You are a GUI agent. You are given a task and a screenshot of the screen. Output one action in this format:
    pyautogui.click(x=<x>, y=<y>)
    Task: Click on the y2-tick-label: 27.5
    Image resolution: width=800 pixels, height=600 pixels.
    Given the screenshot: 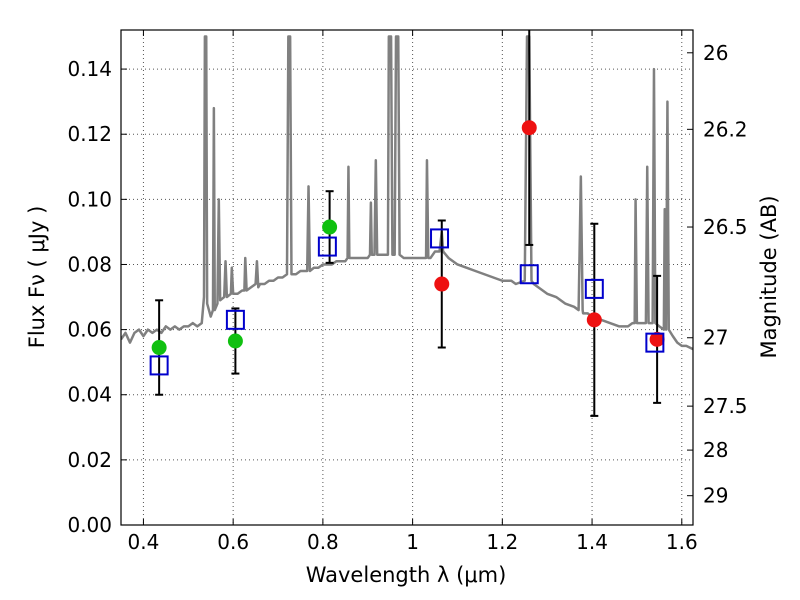 What is the action you would take?
    pyautogui.click(x=725, y=406)
    